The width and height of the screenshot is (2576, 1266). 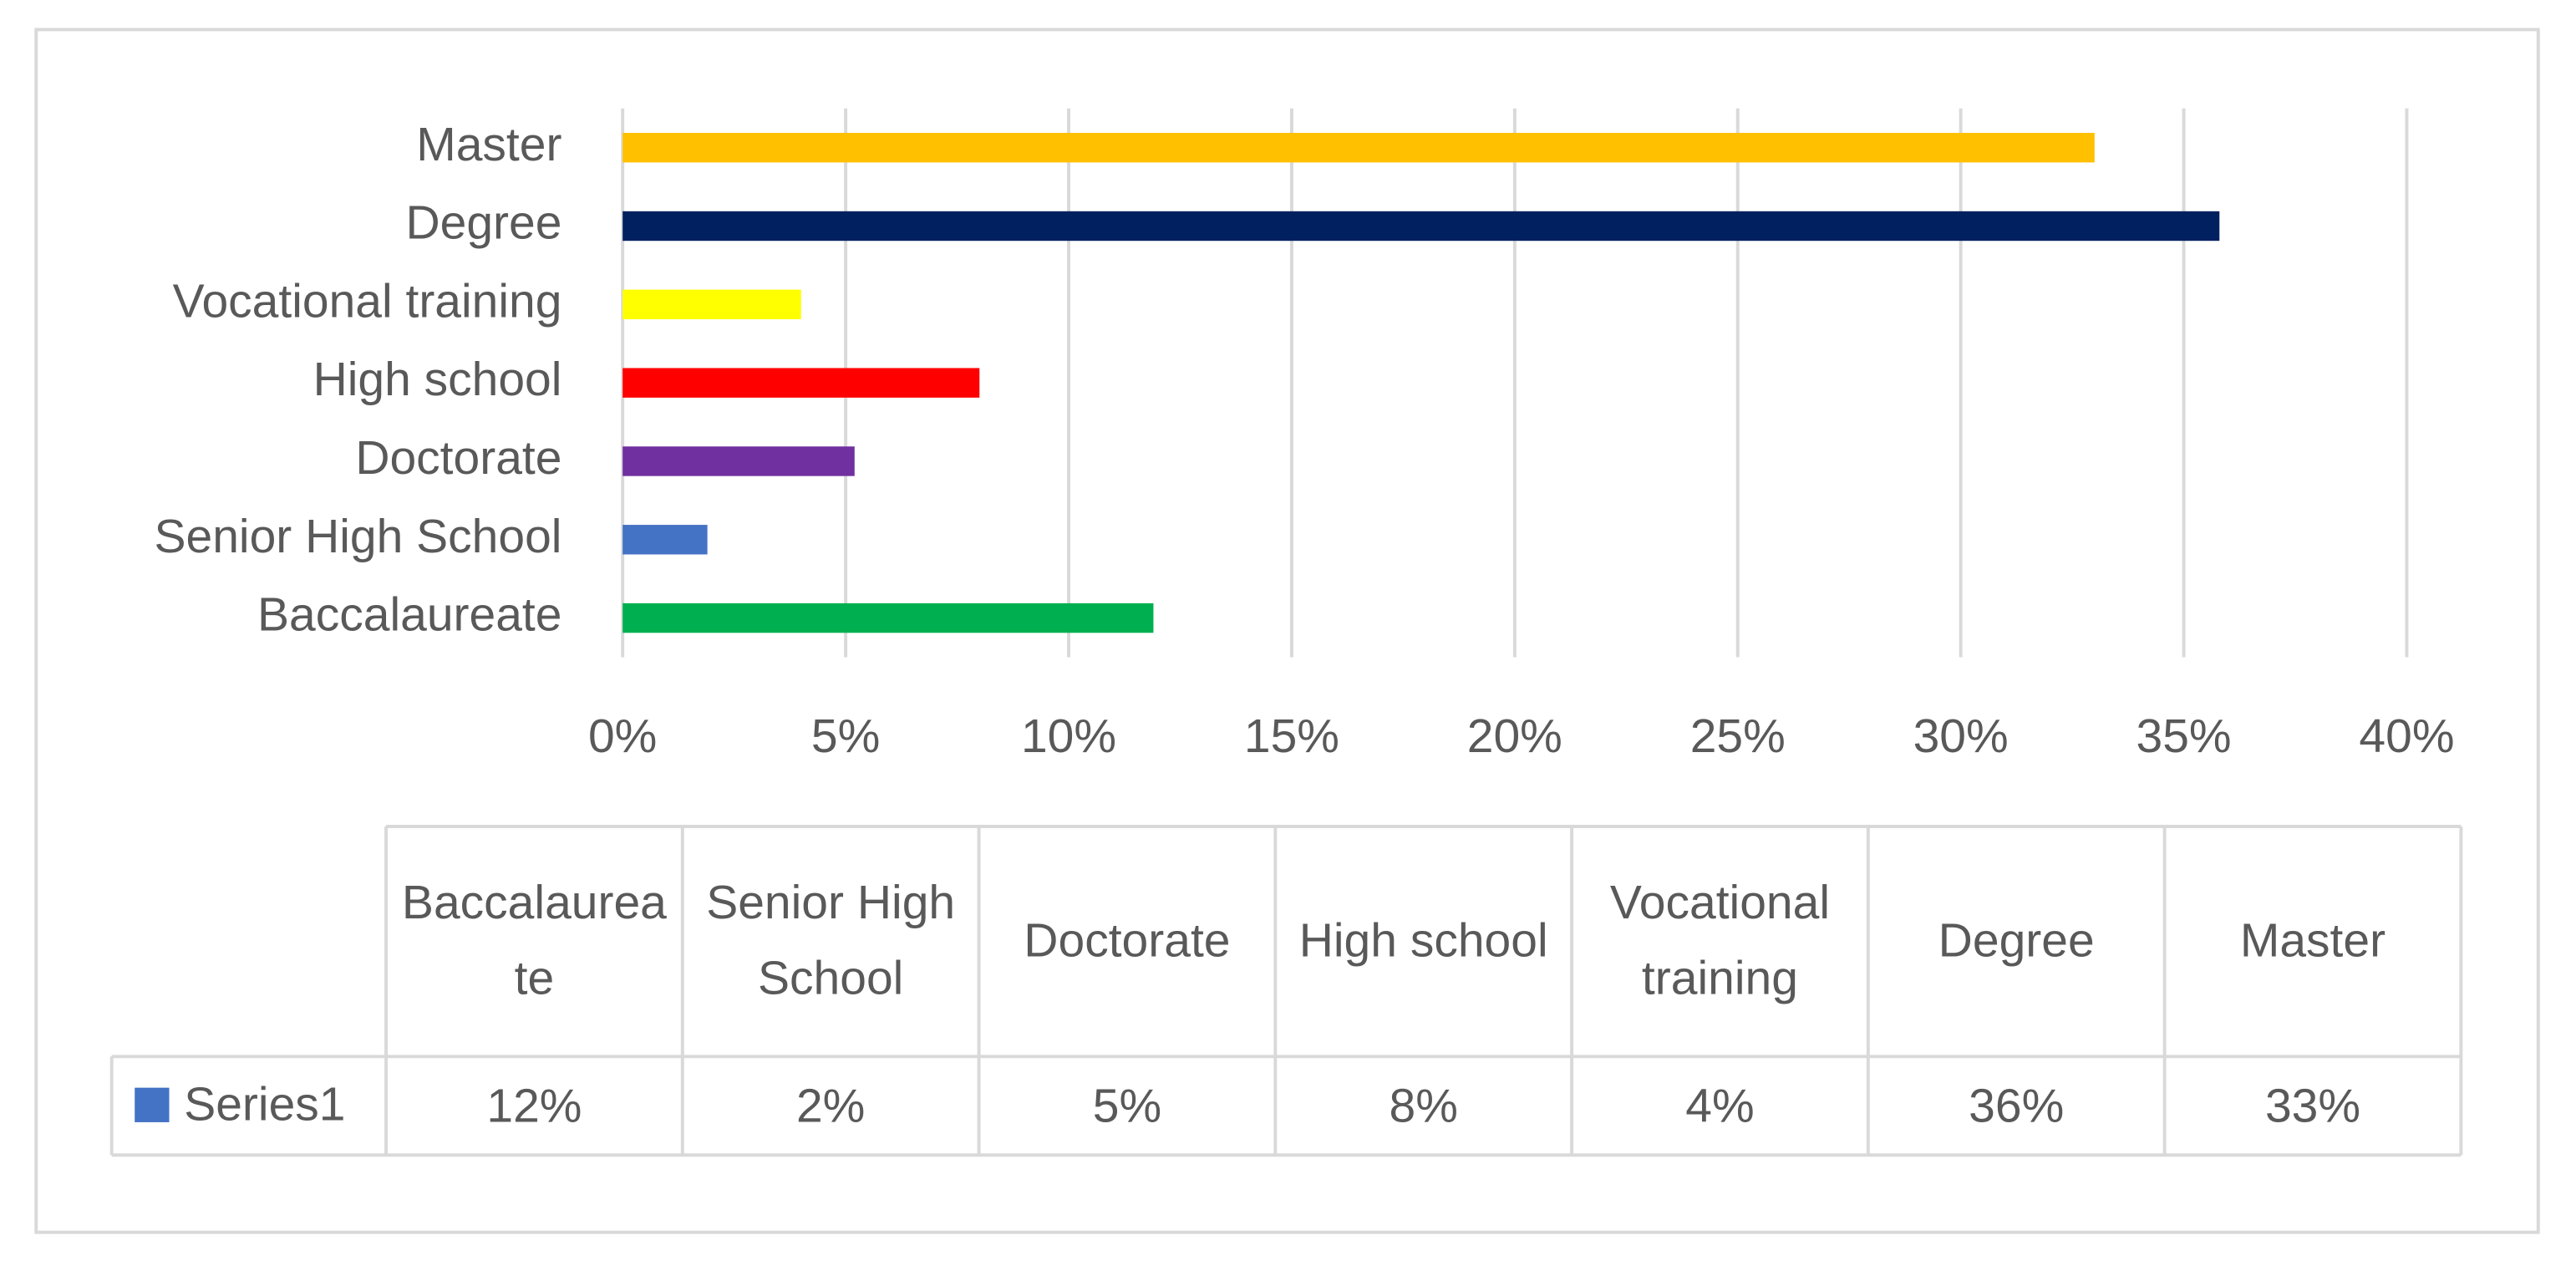 I want to click on y-tick-label: High school, so click(x=437, y=379).